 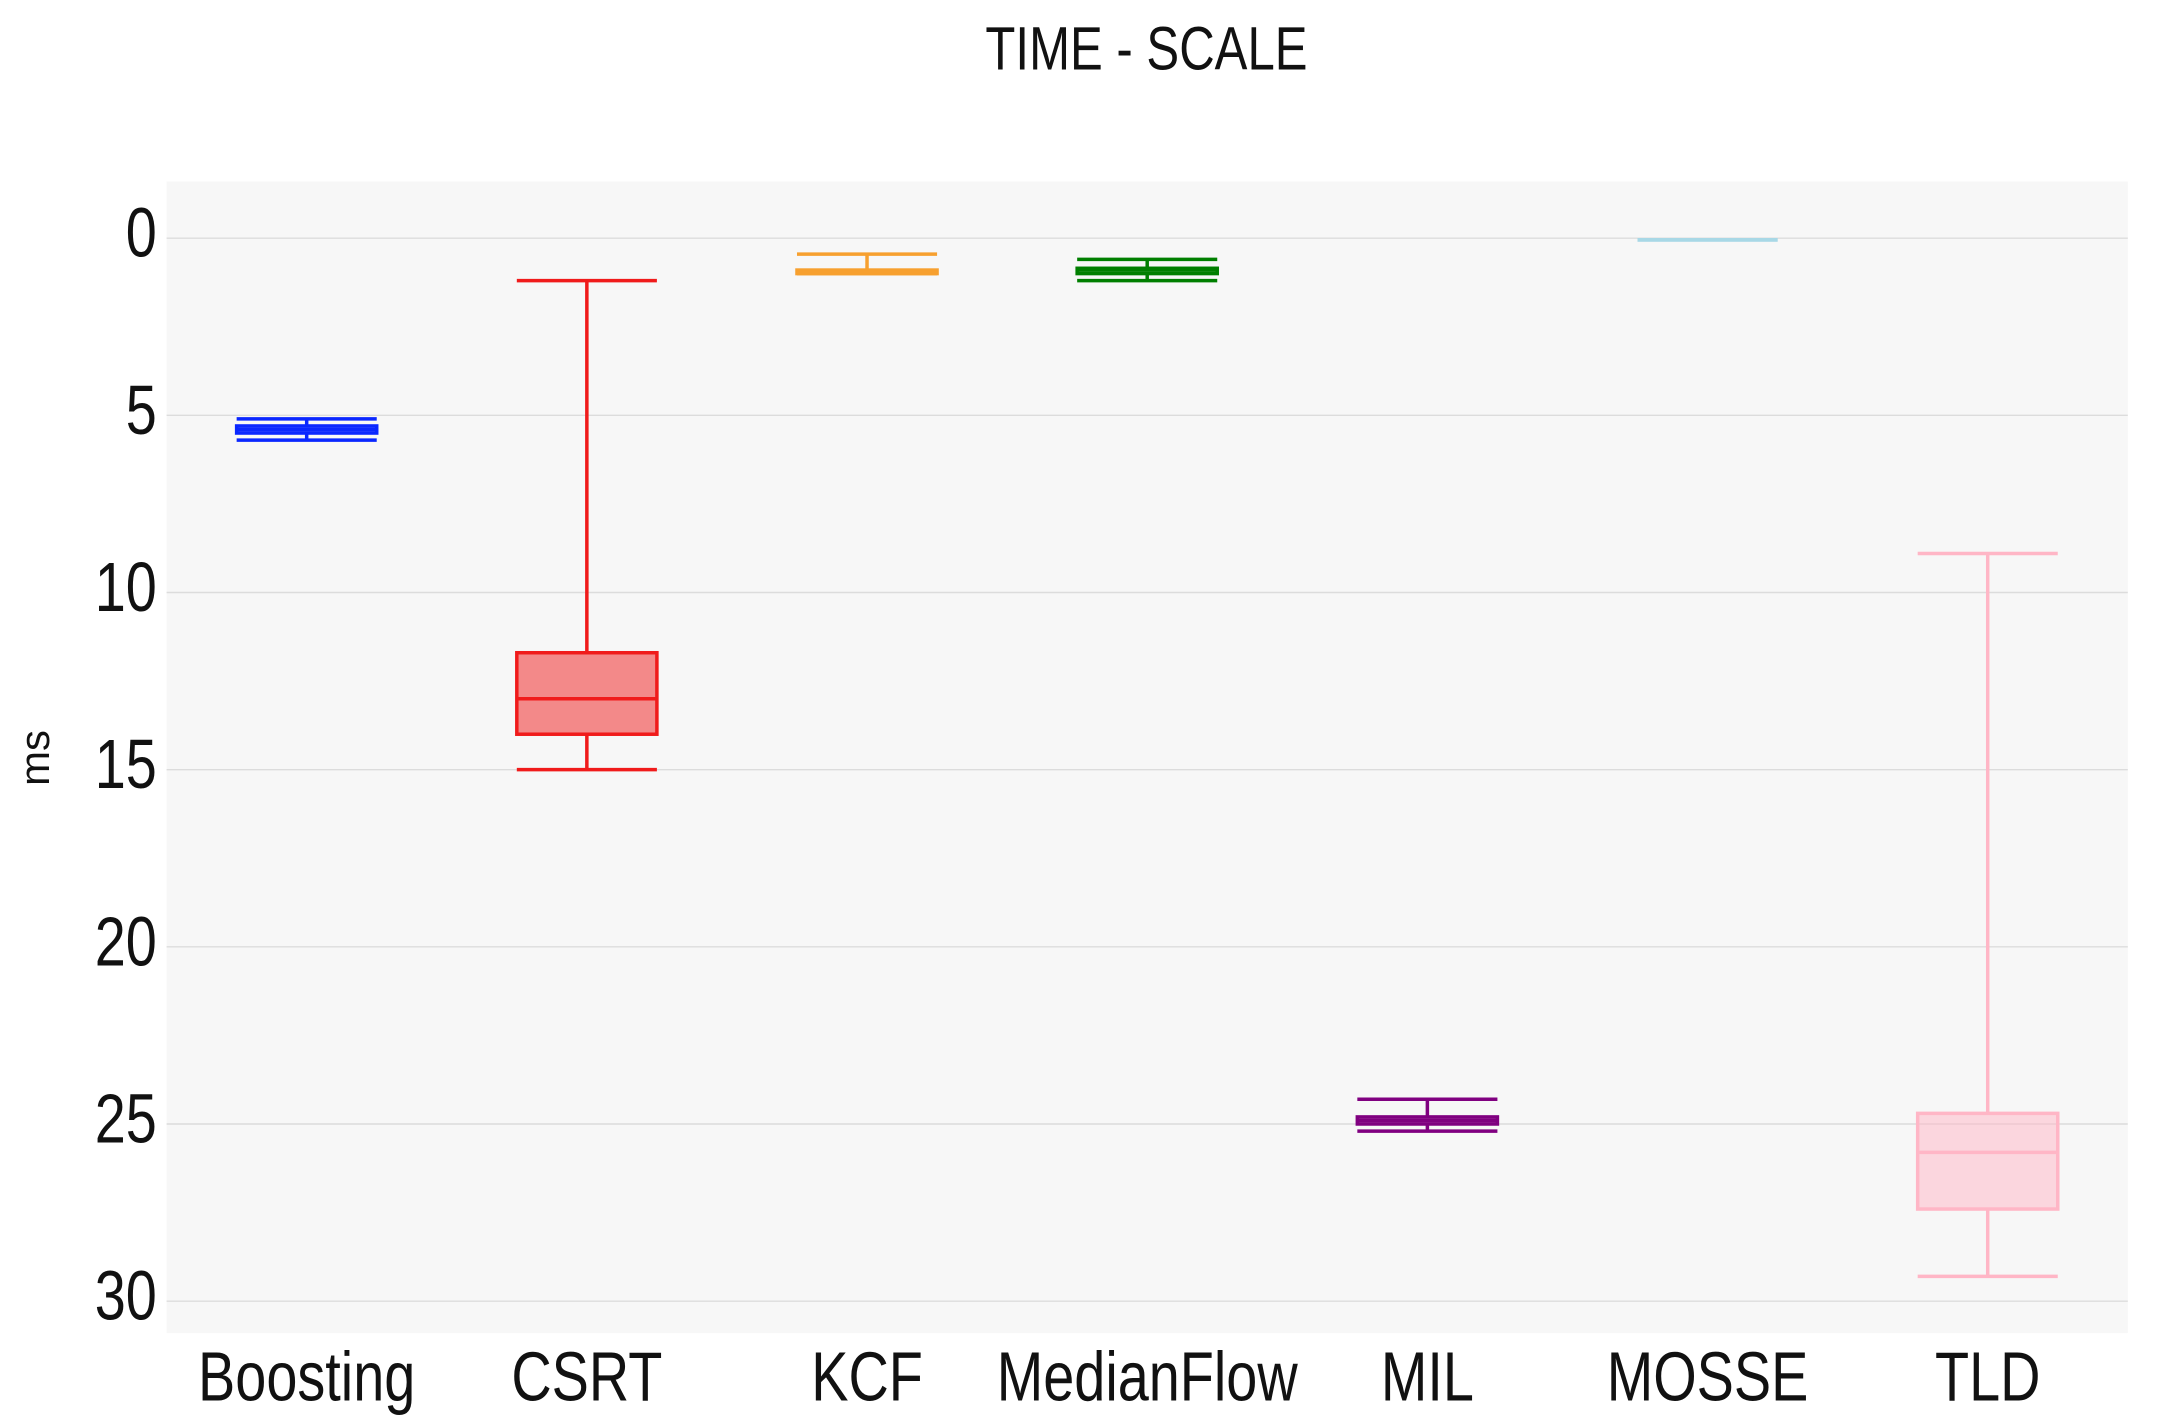 What do you see at coordinates (141, 233) in the screenshot?
I see `y-tick-label: 0` at bounding box center [141, 233].